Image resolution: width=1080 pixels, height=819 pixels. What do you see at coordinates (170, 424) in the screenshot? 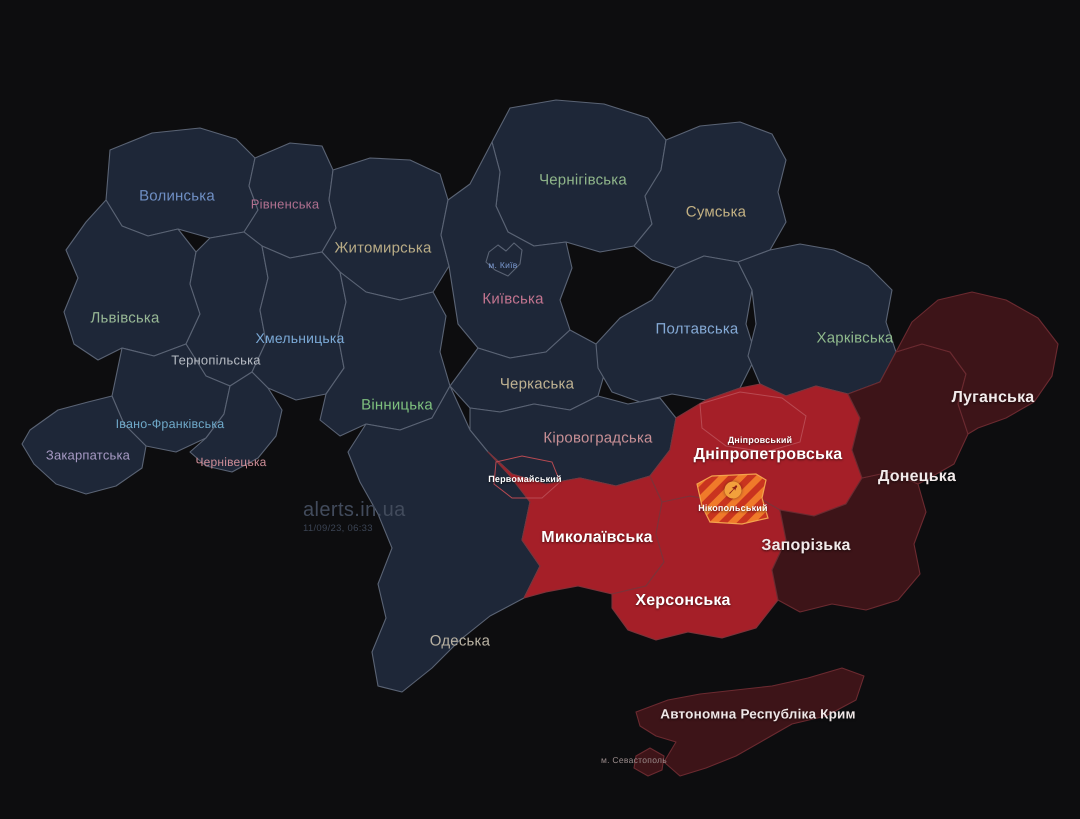
I see `region-label-ivano-frankivsk: Івано-Франківська` at bounding box center [170, 424].